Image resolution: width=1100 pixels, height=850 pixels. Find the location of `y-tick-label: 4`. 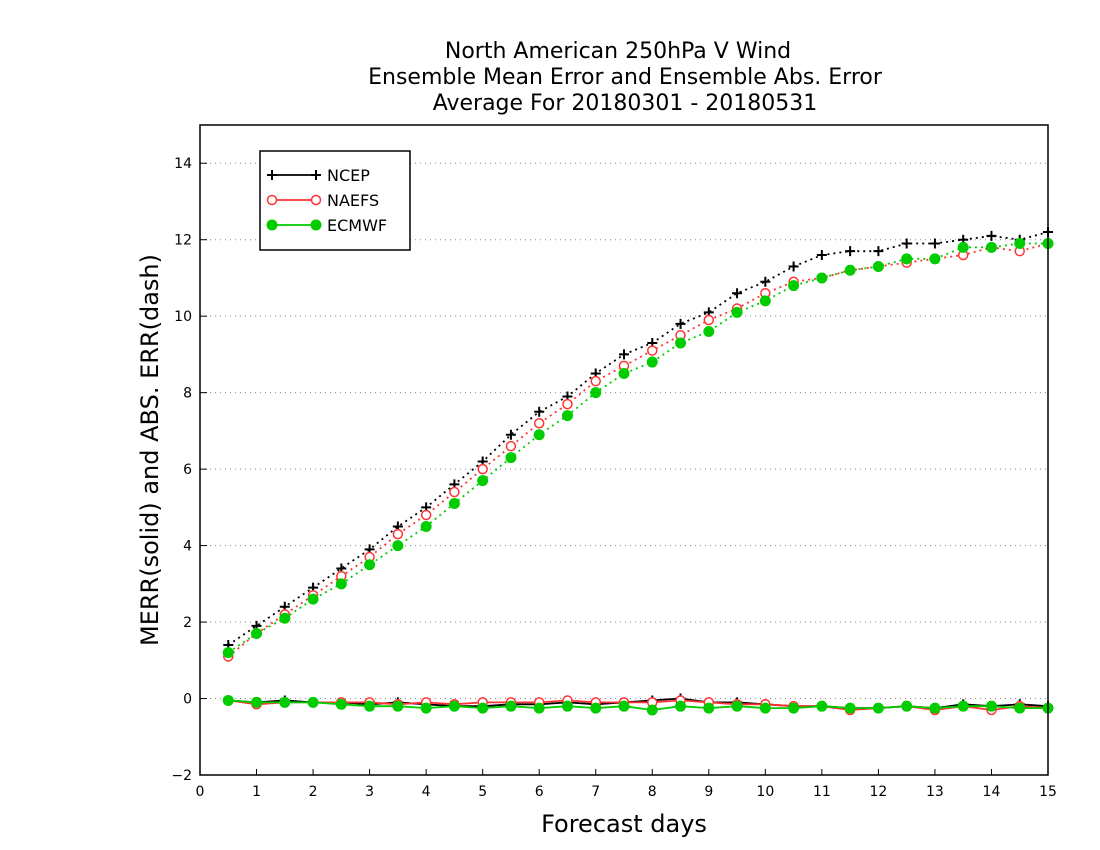

y-tick-label: 4 is located at coordinates (187, 547).